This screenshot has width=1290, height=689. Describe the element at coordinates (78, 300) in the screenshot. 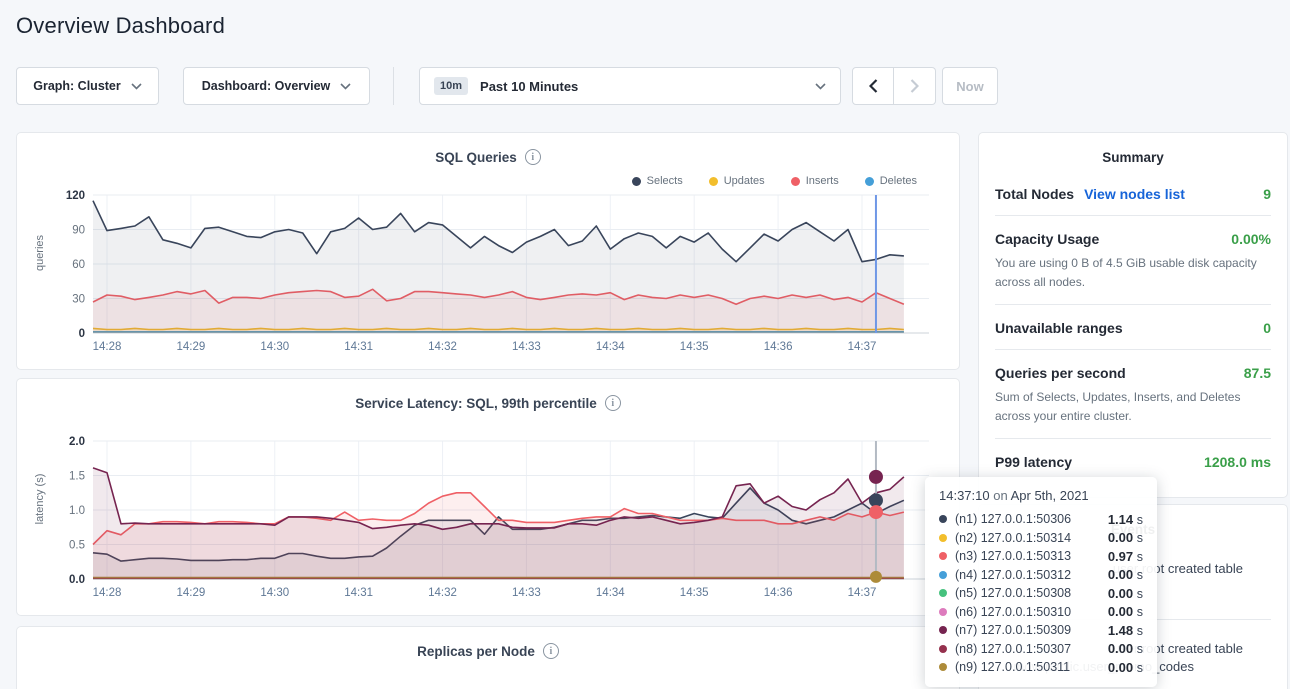

I see `svg-text: 30` at that location.